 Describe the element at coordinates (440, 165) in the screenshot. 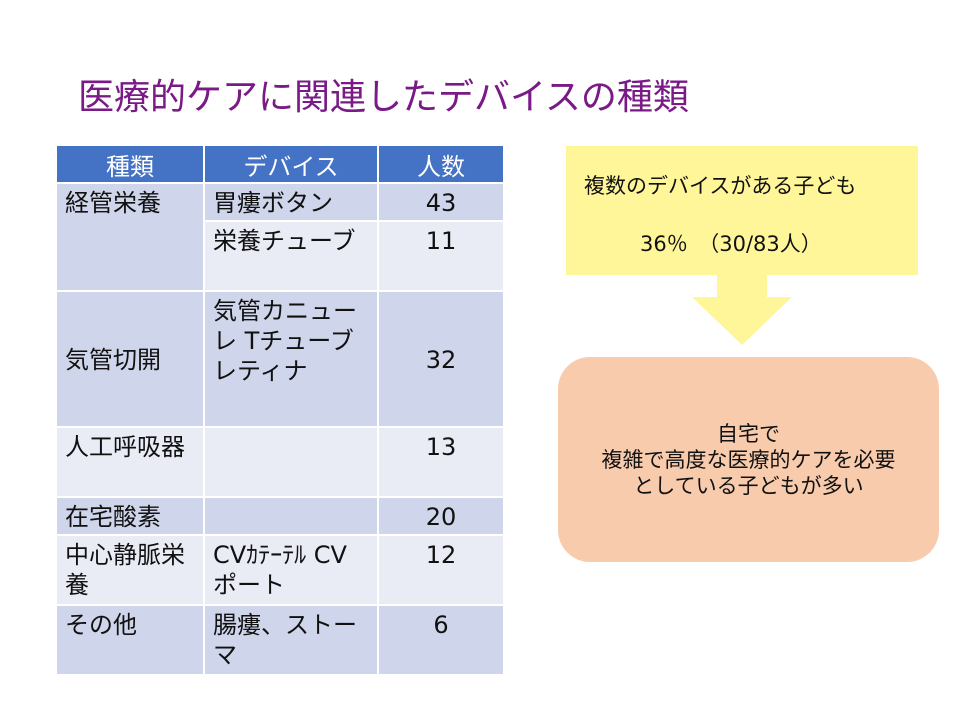

I see `header-count: 人数` at that location.